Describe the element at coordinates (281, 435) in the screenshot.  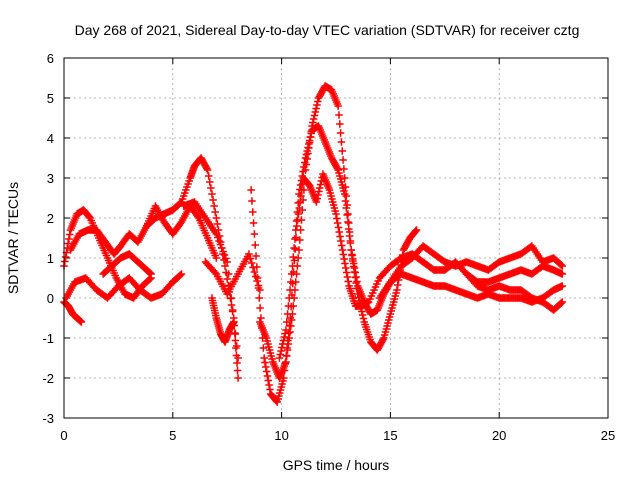
I see `x-tick-label: 10` at that location.